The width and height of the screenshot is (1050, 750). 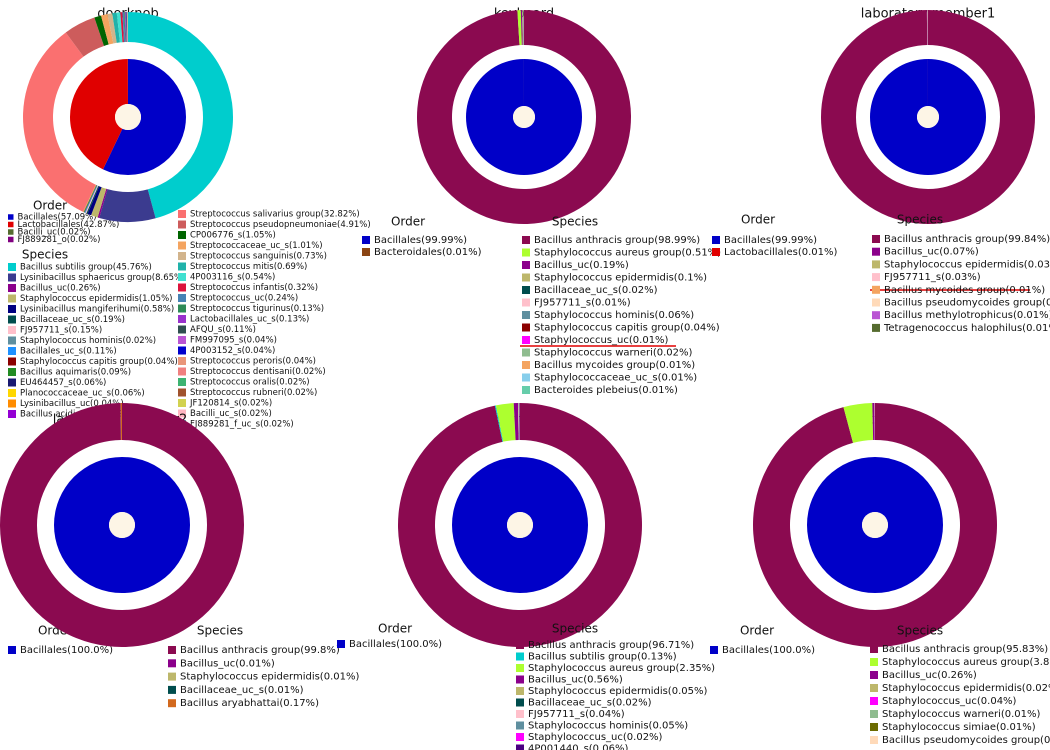 What do you see at coordinates (61, 331) in the screenshot?
I see `legend-label: FJ957711_s(0.15%)` at bounding box center [61, 331].